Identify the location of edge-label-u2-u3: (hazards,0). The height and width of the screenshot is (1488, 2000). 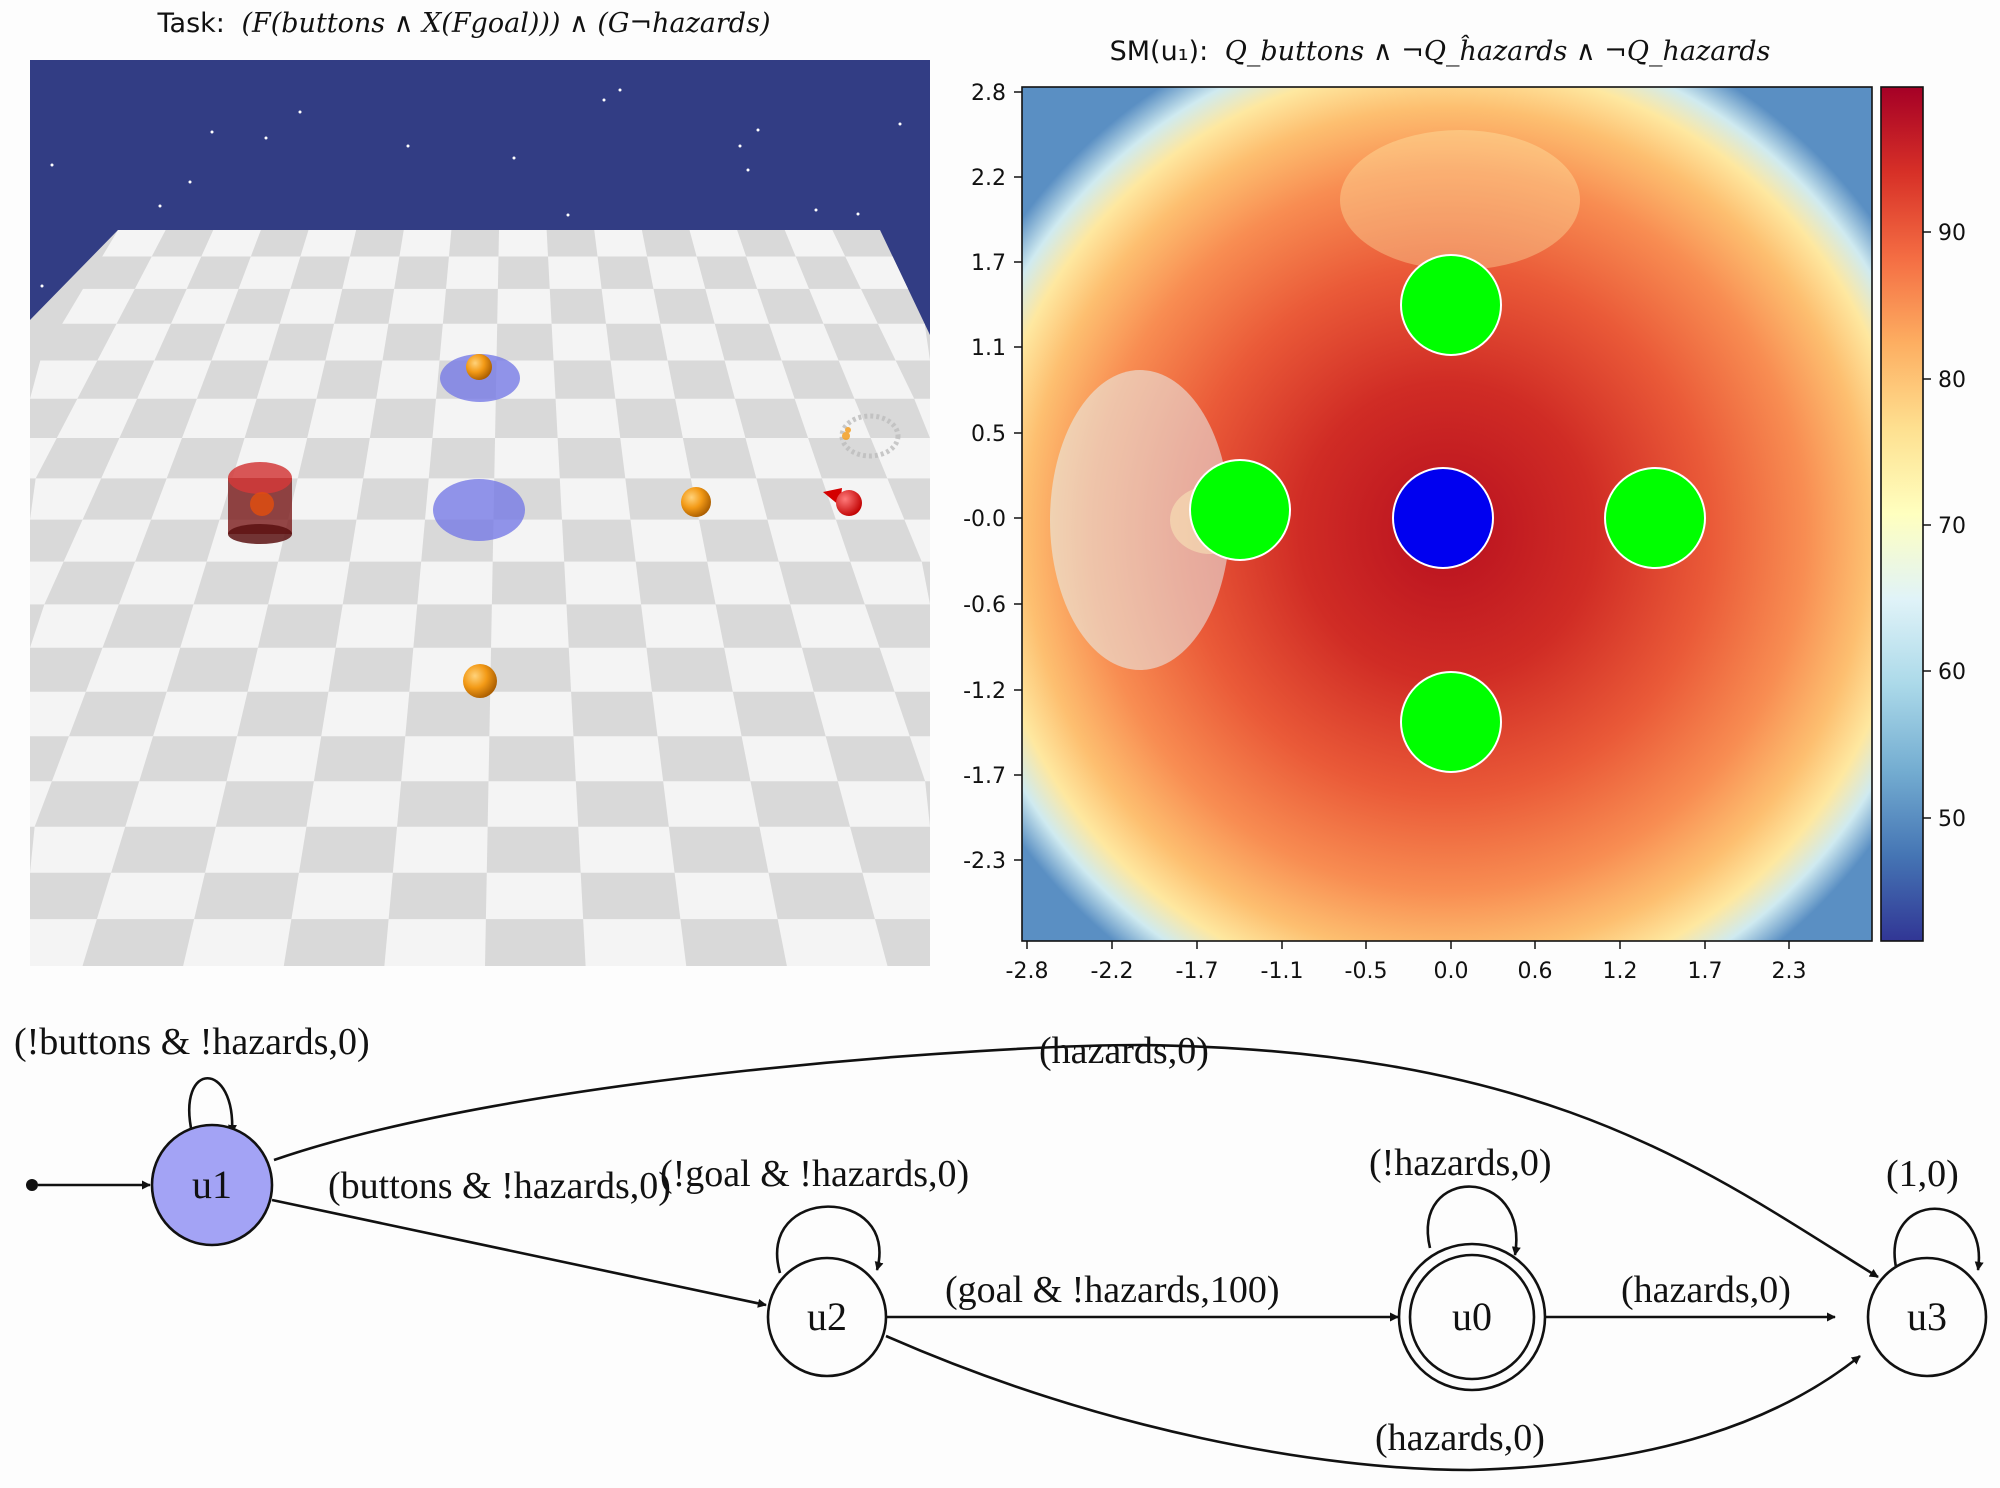
(1460, 1438).